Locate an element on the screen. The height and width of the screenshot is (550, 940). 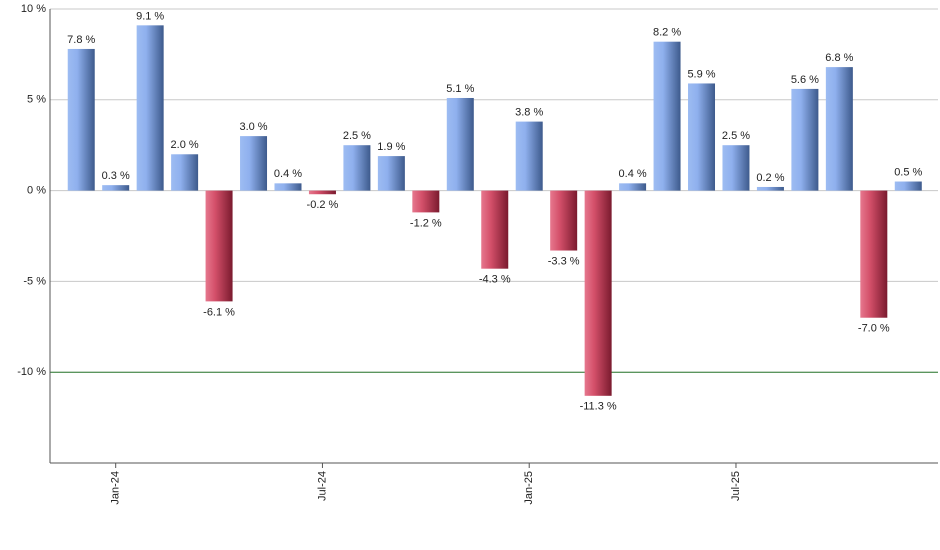
value-label: 3.0 % is located at coordinates (253, 127).